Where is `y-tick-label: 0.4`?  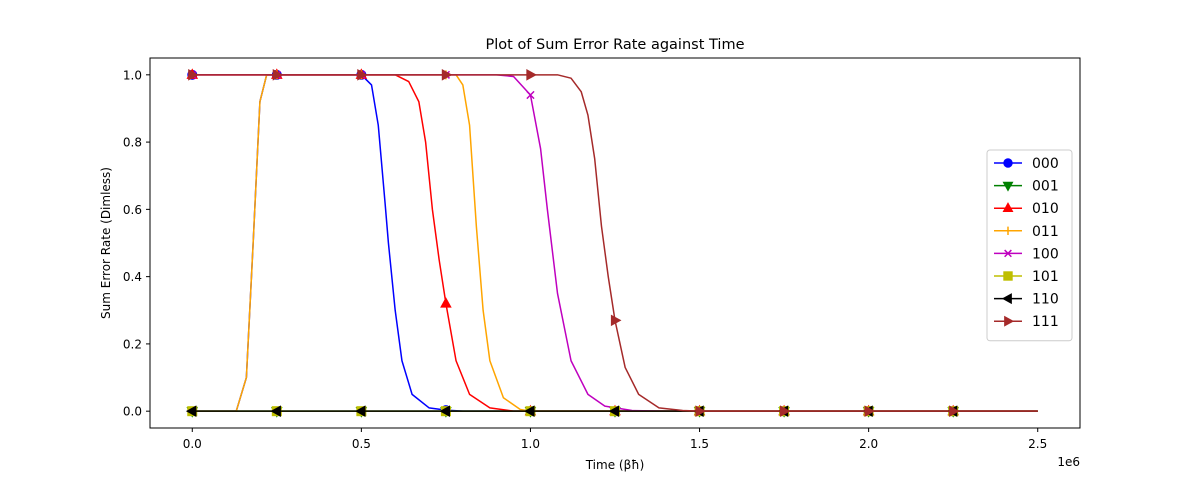
y-tick-label: 0.4 is located at coordinates (132, 277).